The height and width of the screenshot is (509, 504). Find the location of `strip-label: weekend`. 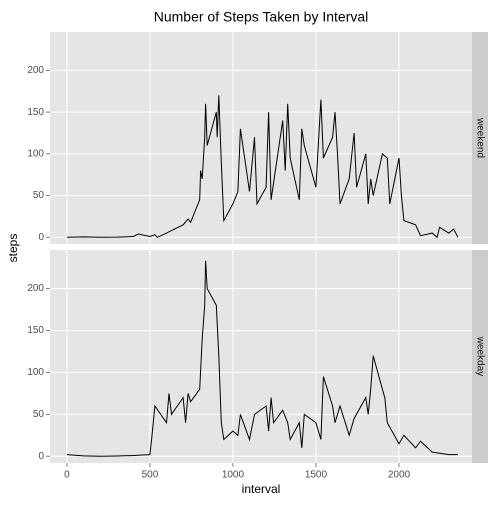

strip-label: weekend is located at coordinates (479, 137).